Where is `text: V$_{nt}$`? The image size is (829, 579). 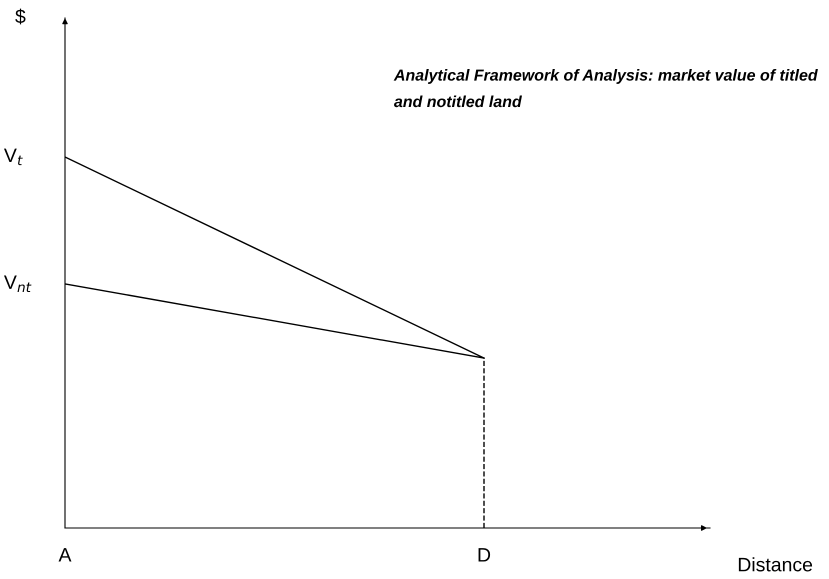
text: V$_{nt}$ is located at coordinates (18, 283).